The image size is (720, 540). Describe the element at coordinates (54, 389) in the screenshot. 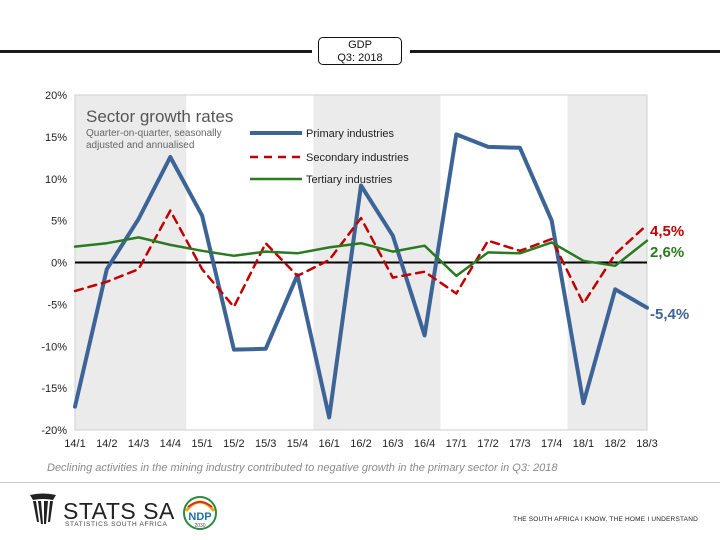

I see `y-tick-label: -15%` at that location.